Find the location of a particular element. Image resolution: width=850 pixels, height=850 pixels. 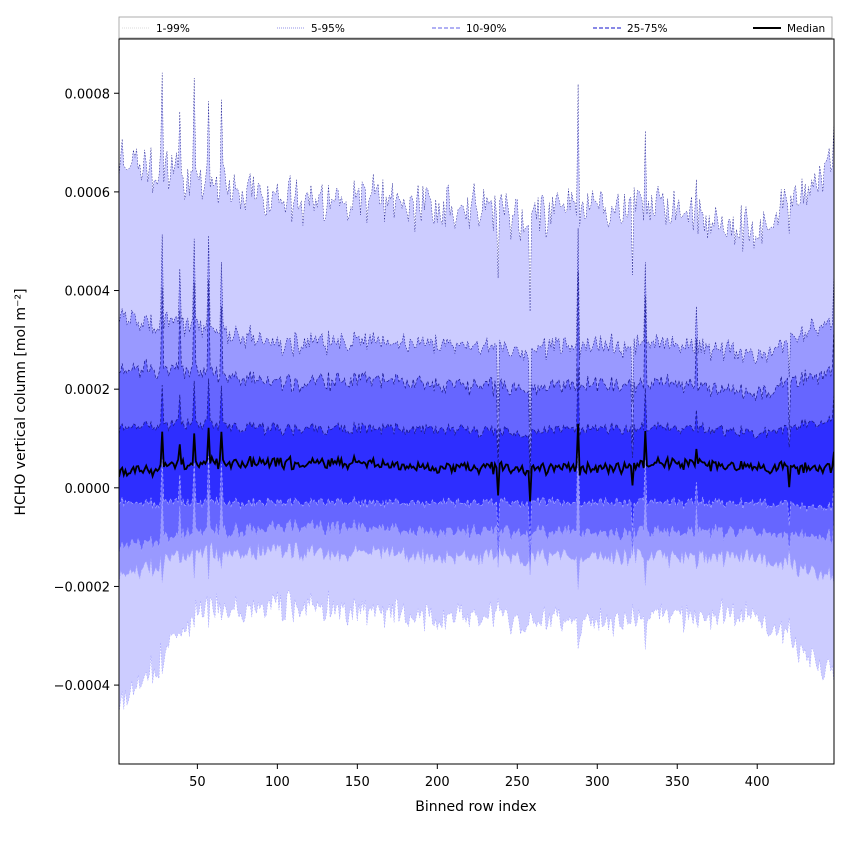

x-axis-label: Binned row index is located at coordinates (475, 807).